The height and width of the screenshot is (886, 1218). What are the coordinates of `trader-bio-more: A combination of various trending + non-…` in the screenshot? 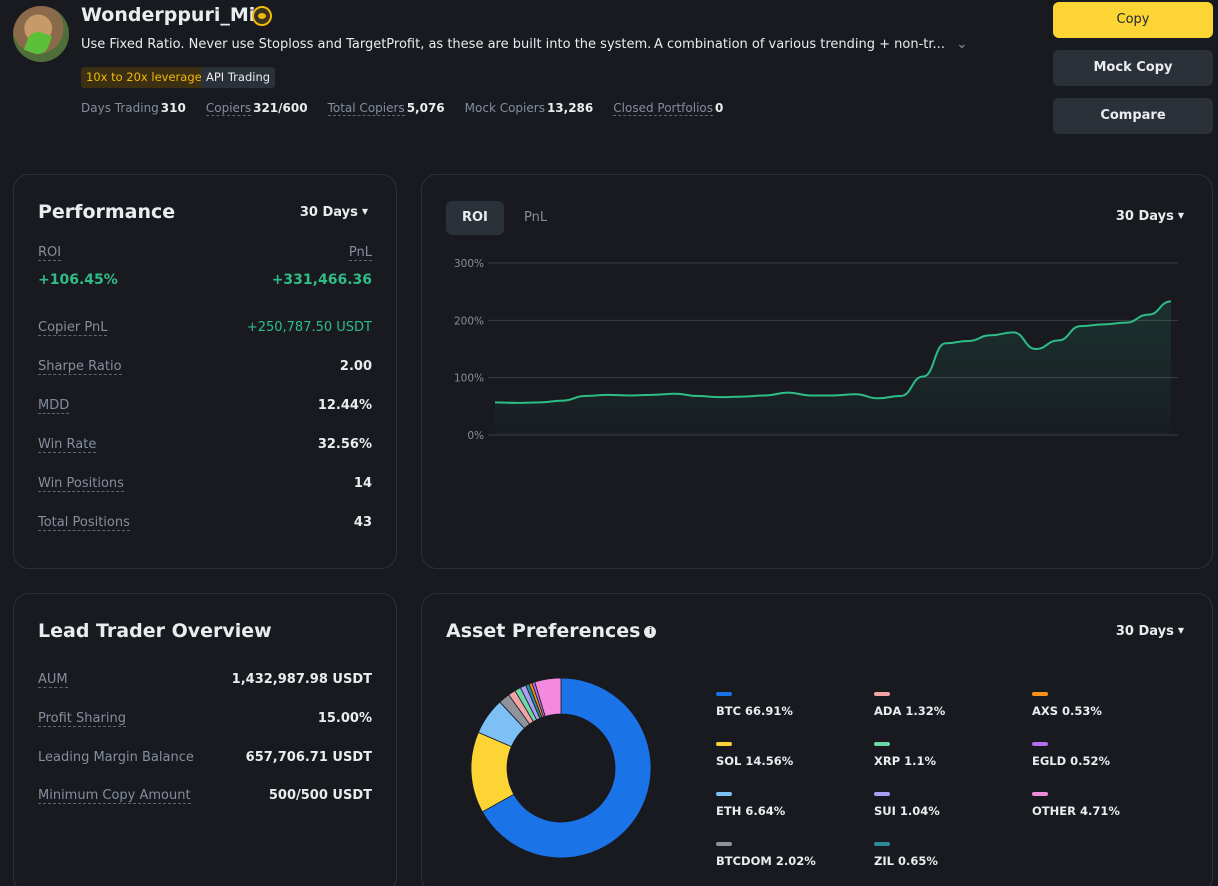 It's located at (799, 44).